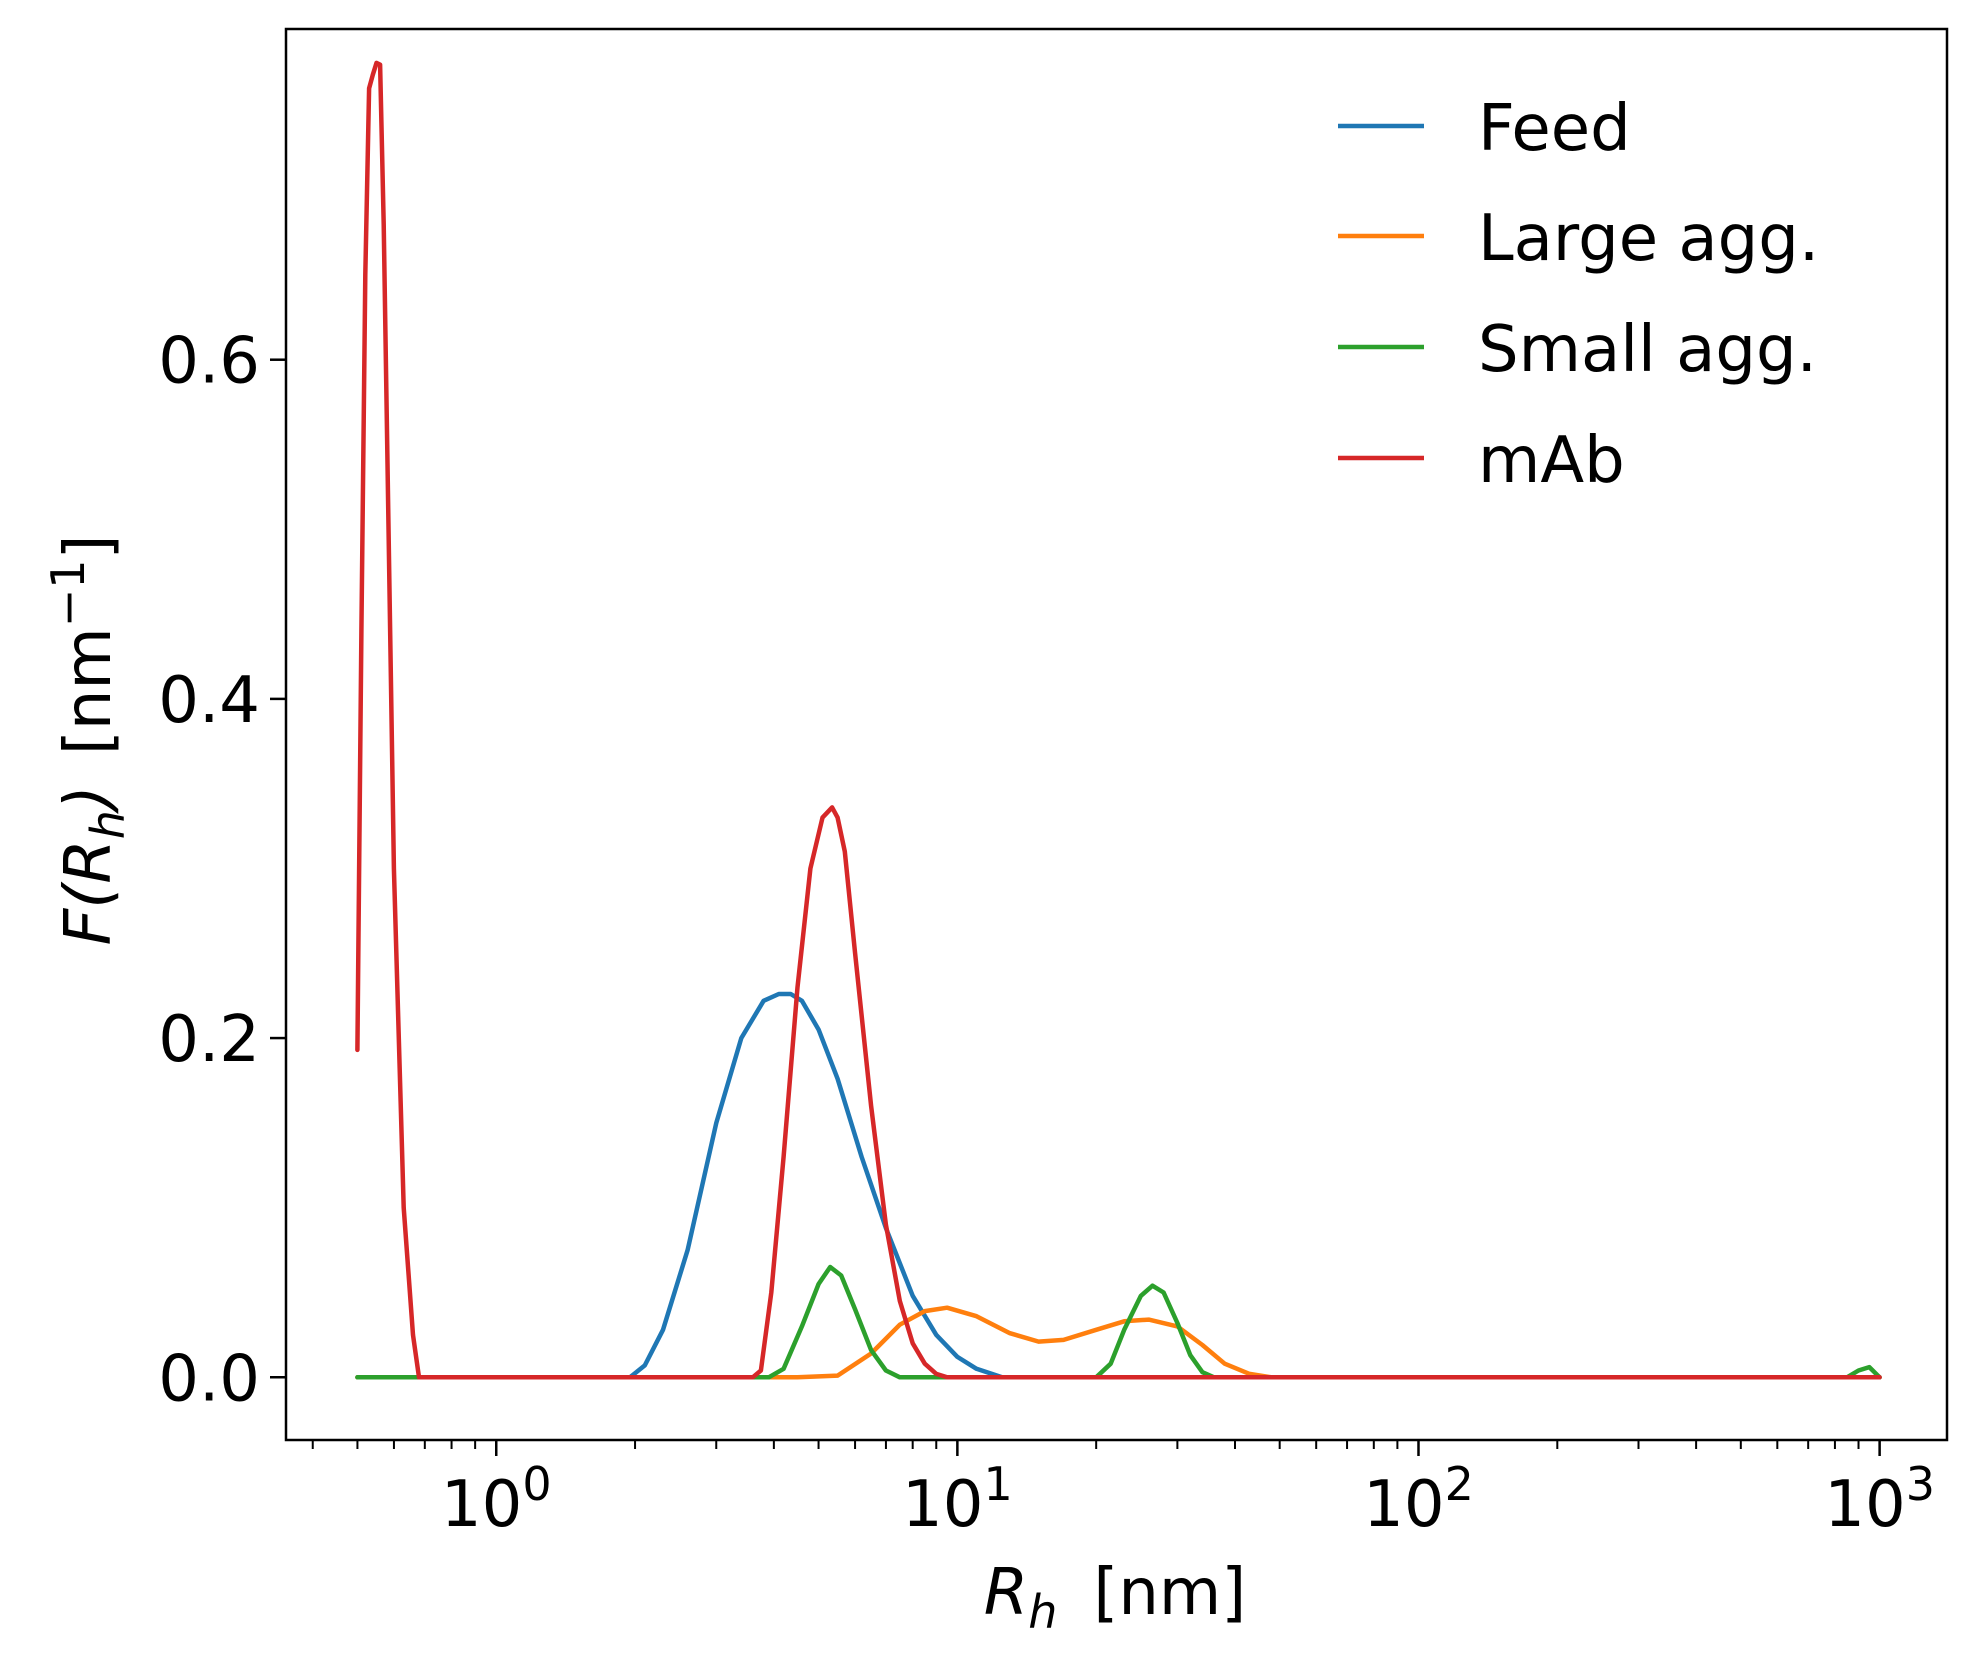 This screenshot has height=1658, width=1968. What do you see at coordinates (1879, 1499) in the screenshot?
I see `x-tick-label: 10³` at bounding box center [1879, 1499].